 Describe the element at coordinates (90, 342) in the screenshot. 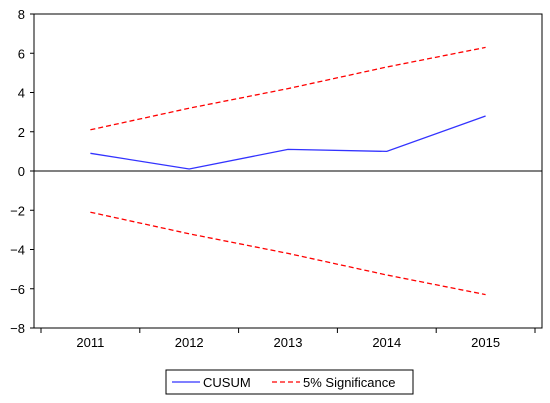

I see `x-tick-label: 2011` at that location.